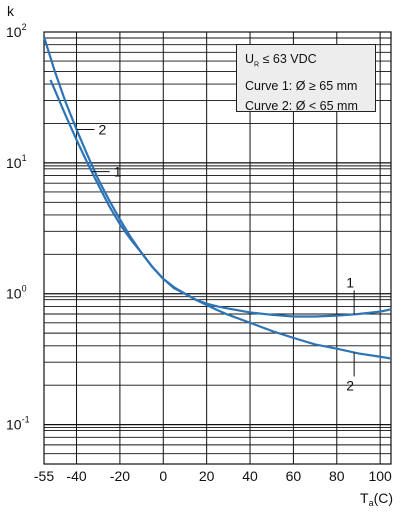 Image resolution: width=404 pixels, height=515 pixels. I want to click on y-tick-labels: 10⁻¹ 10⁰ 10¹ 10², so click(18, 227).